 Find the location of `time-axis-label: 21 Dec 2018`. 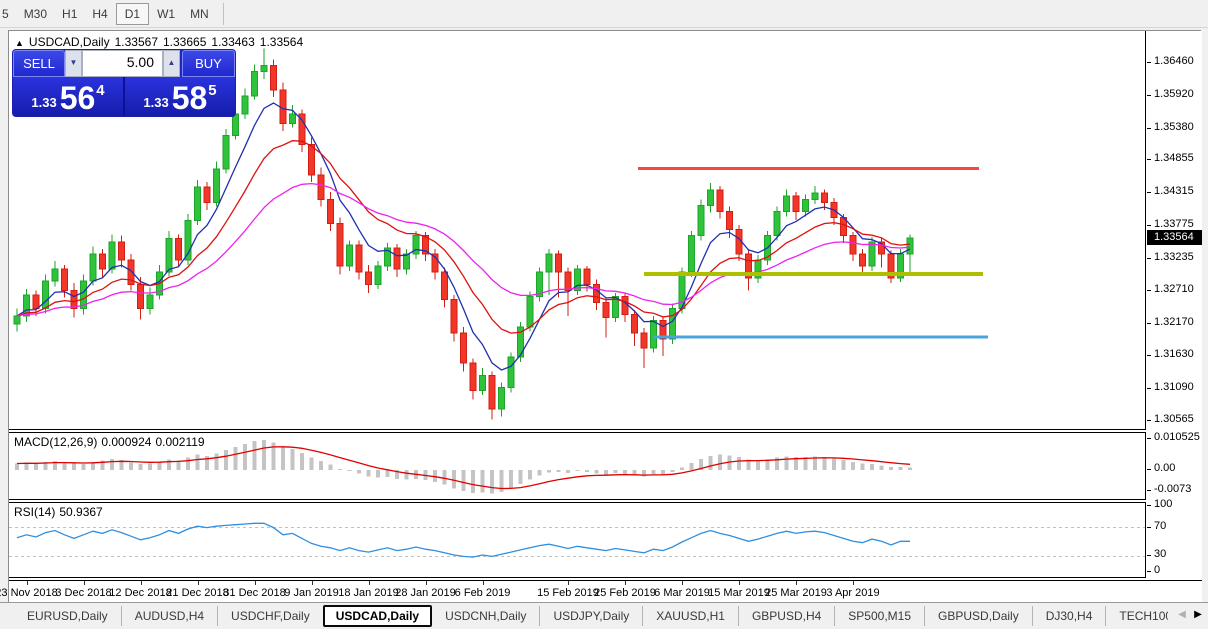

time-axis-label: 21 Dec 2018 is located at coordinates (197, 593).